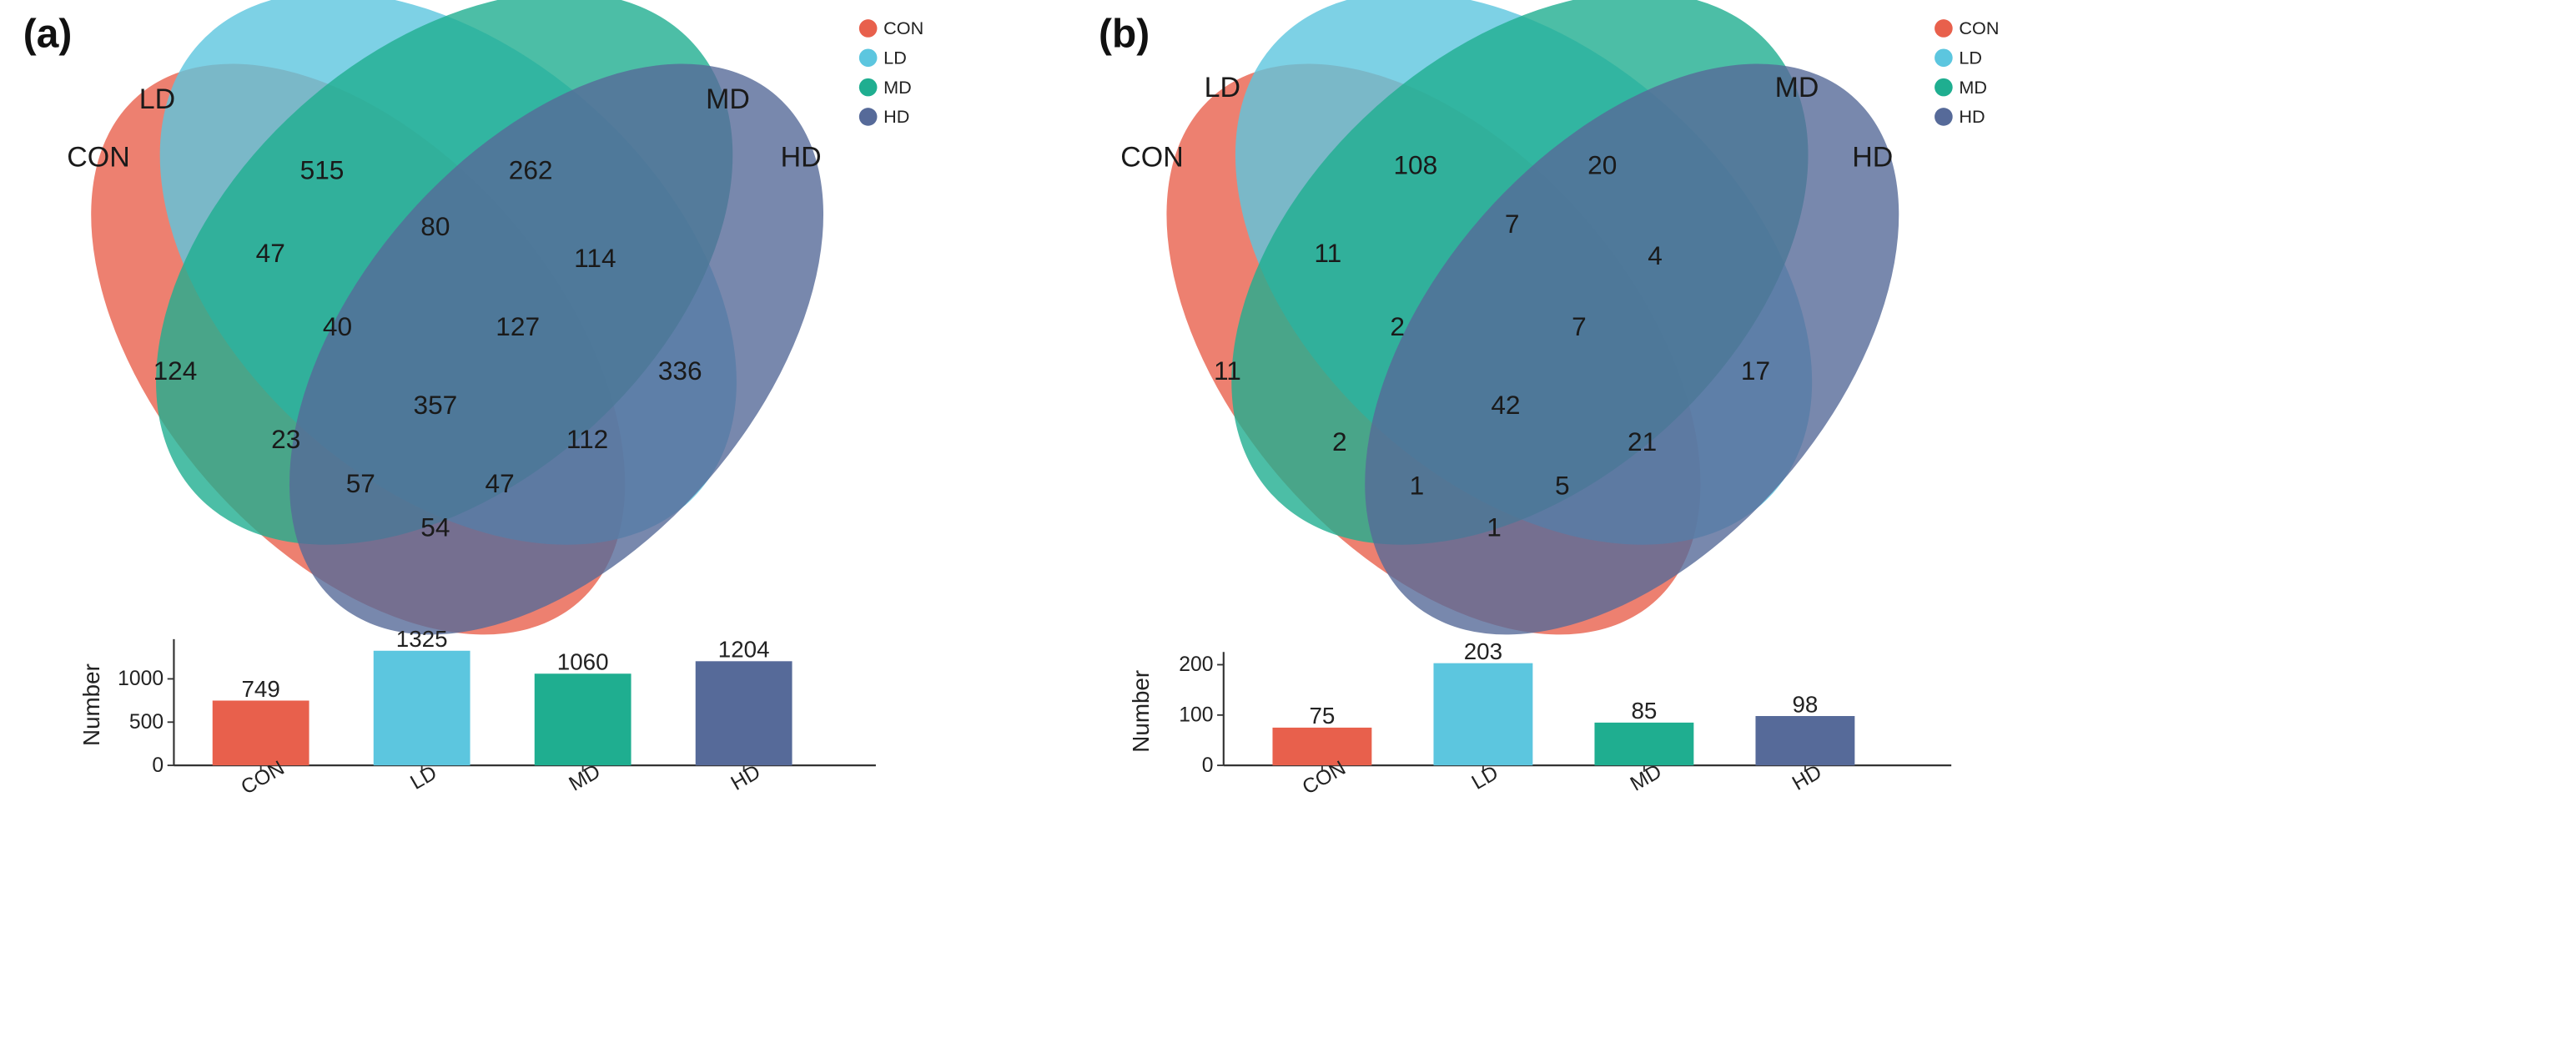 The width and height of the screenshot is (2576, 1044). I want to click on venn-region-md: 20, so click(1602, 164).